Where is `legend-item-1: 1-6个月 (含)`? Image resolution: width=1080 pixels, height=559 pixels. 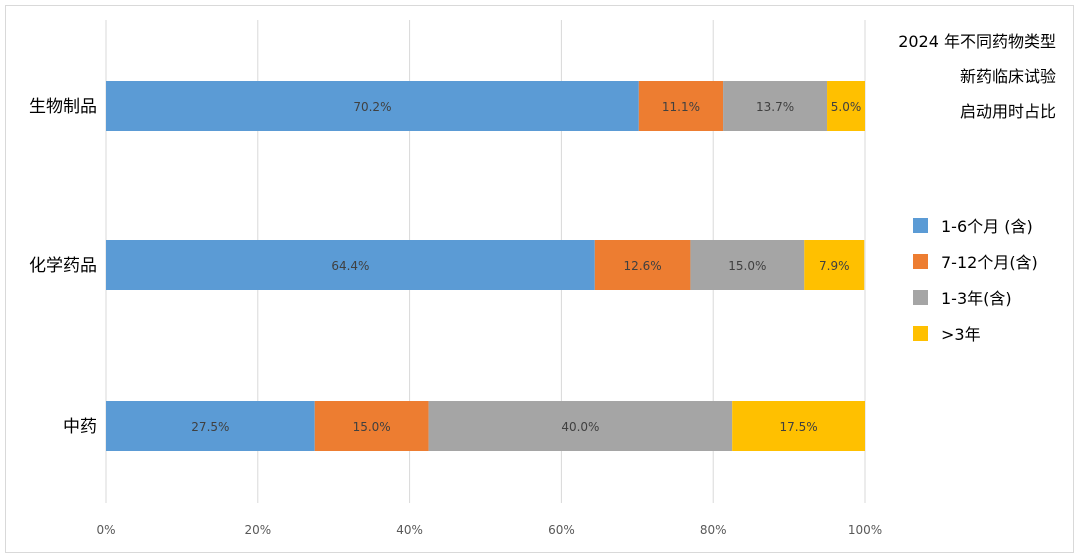
legend-item-1: 1-6个月 (含) is located at coordinates (973, 225).